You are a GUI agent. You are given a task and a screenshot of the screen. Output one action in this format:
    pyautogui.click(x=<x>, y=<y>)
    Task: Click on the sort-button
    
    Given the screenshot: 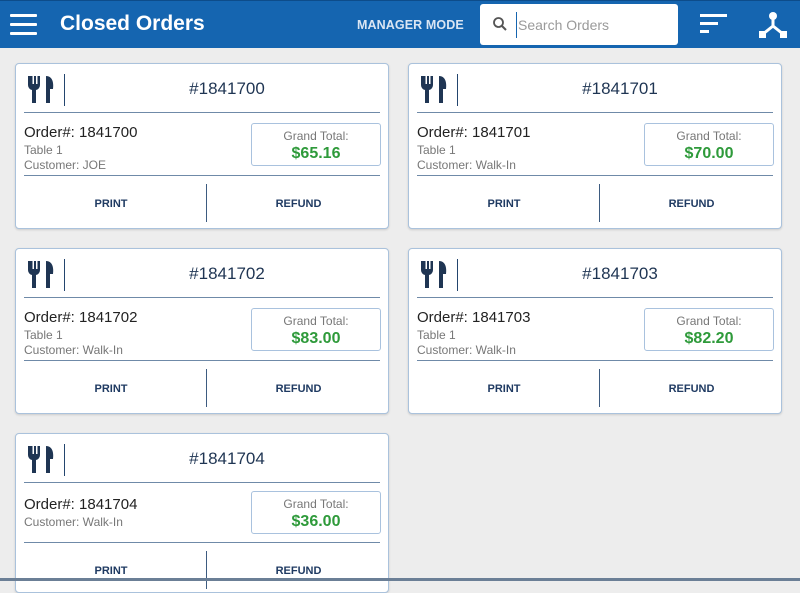 What is the action you would take?
    pyautogui.click(x=714, y=25)
    